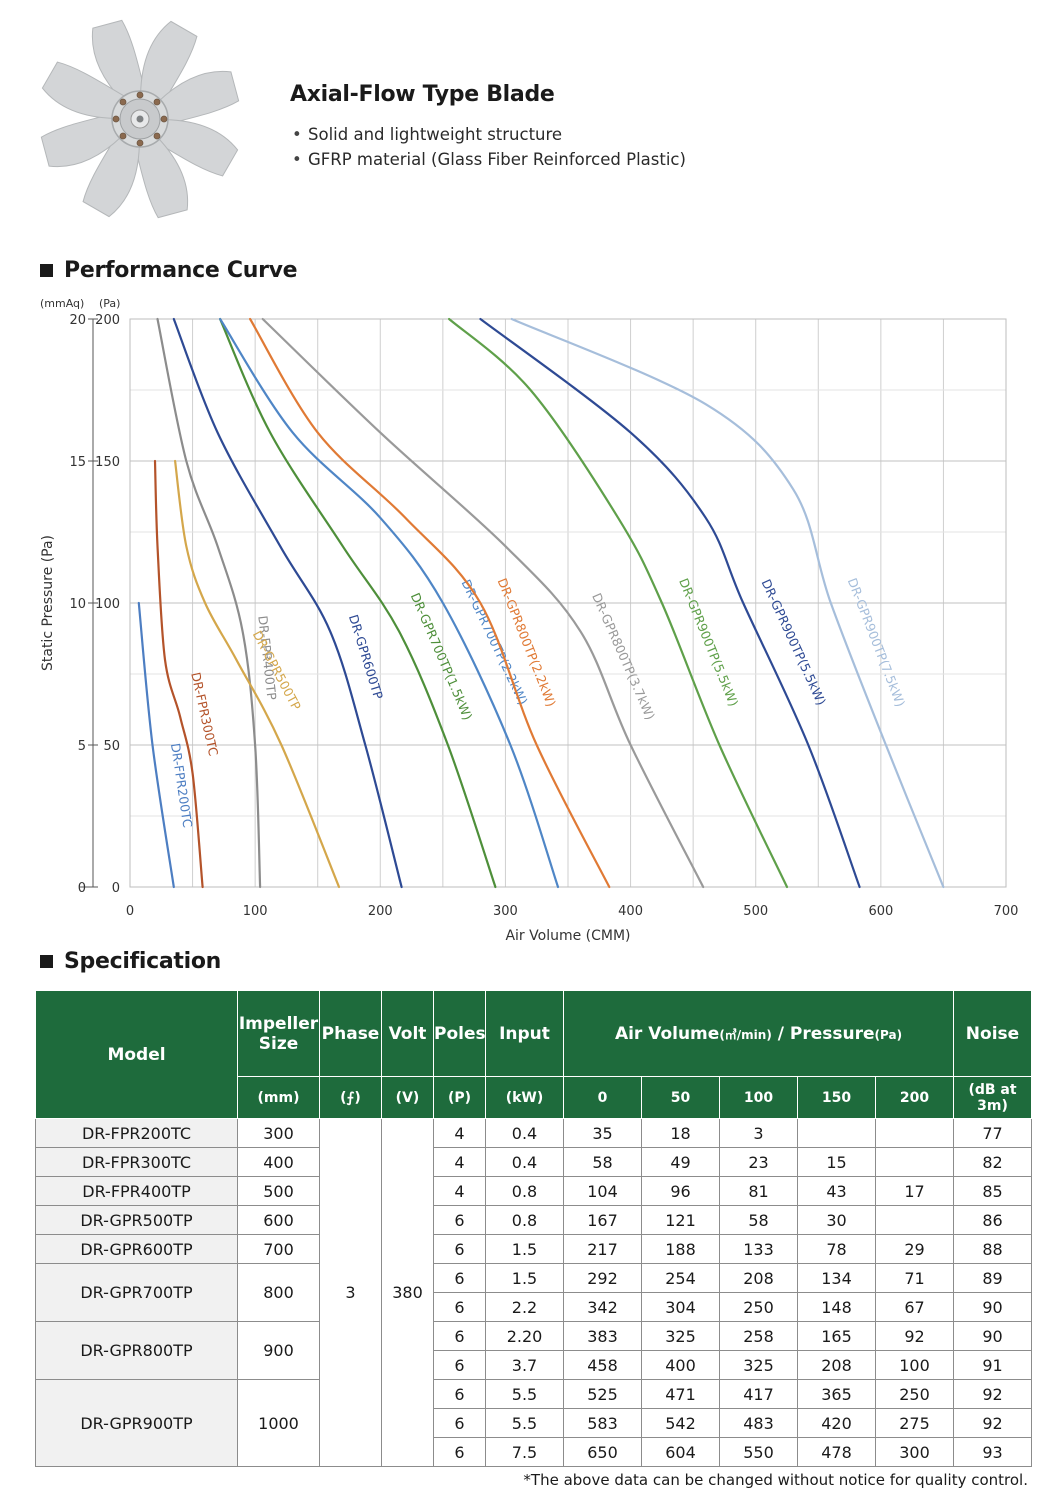  Describe the element at coordinates (350, 1033) in the screenshot. I see `header-phase: Phase` at that location.